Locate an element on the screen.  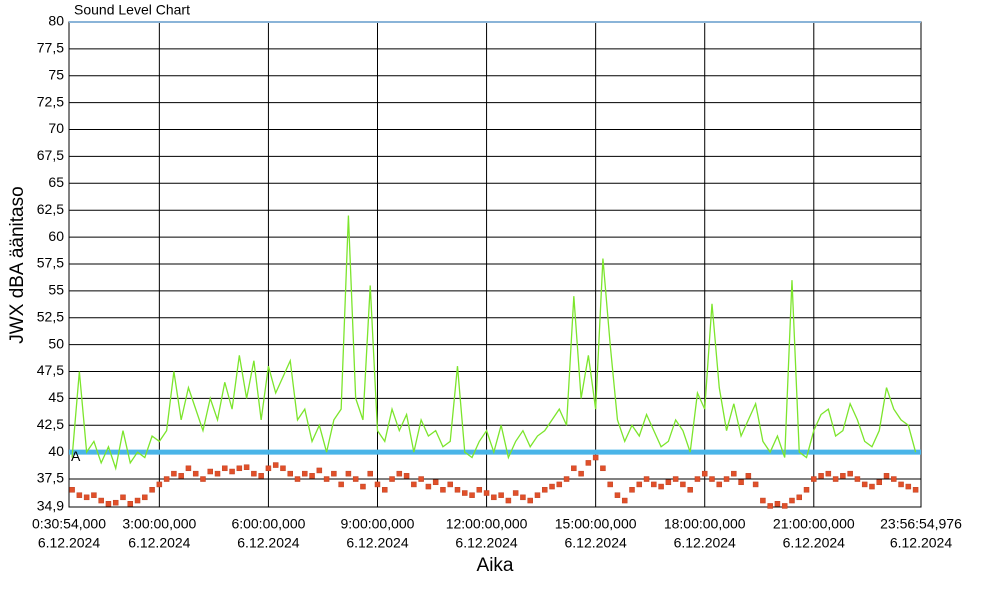
y-tick-label: 70 is located at coordinates (56, 128).